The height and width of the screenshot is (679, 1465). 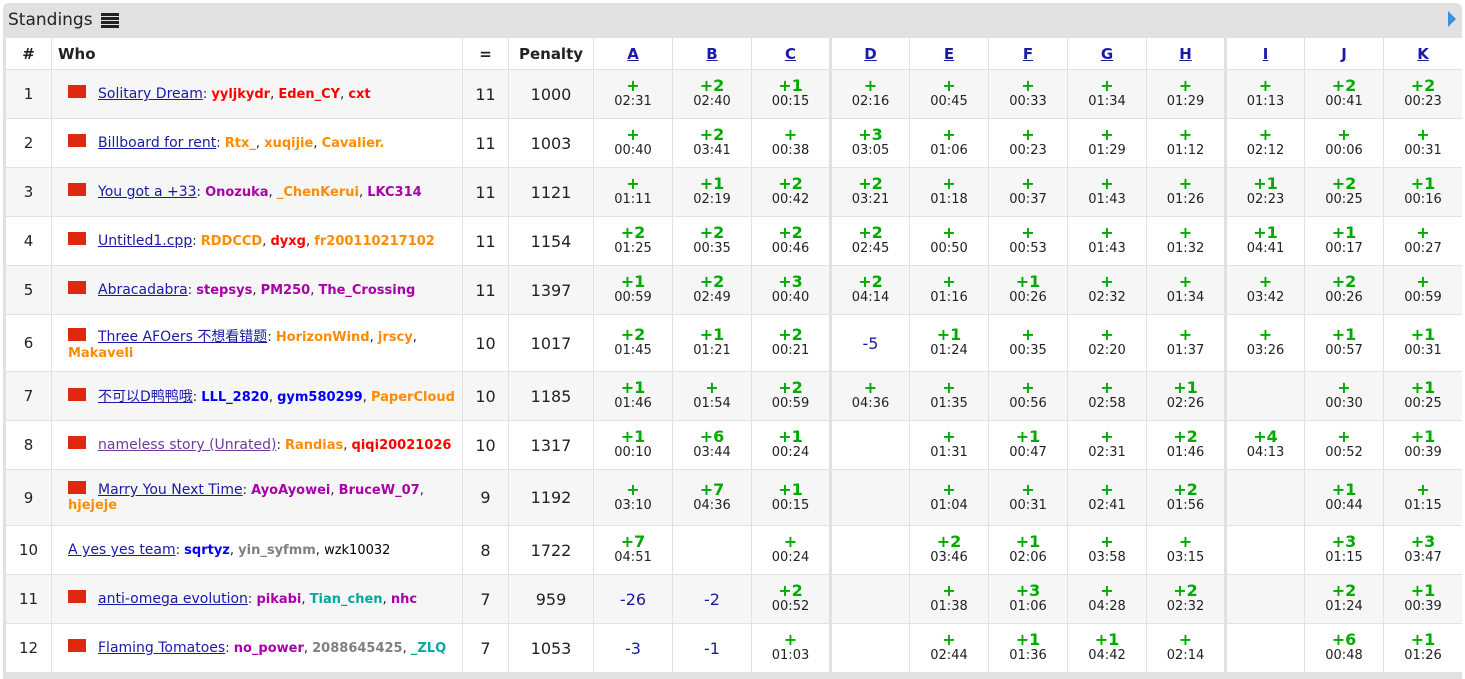 I want to click on result-cell-j: +2 00:41, so click(x=1344, y=94).